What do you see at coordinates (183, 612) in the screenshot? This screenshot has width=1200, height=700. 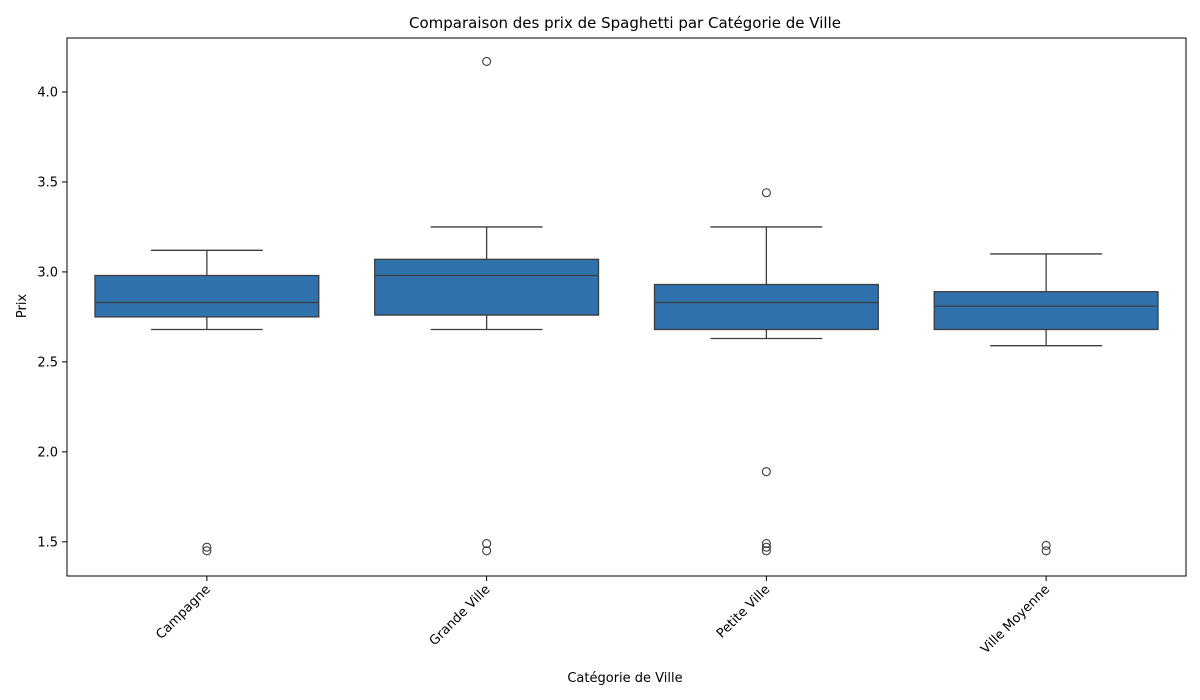 I see `x-tick-label: Campagne` at bounding box center [183, 612].